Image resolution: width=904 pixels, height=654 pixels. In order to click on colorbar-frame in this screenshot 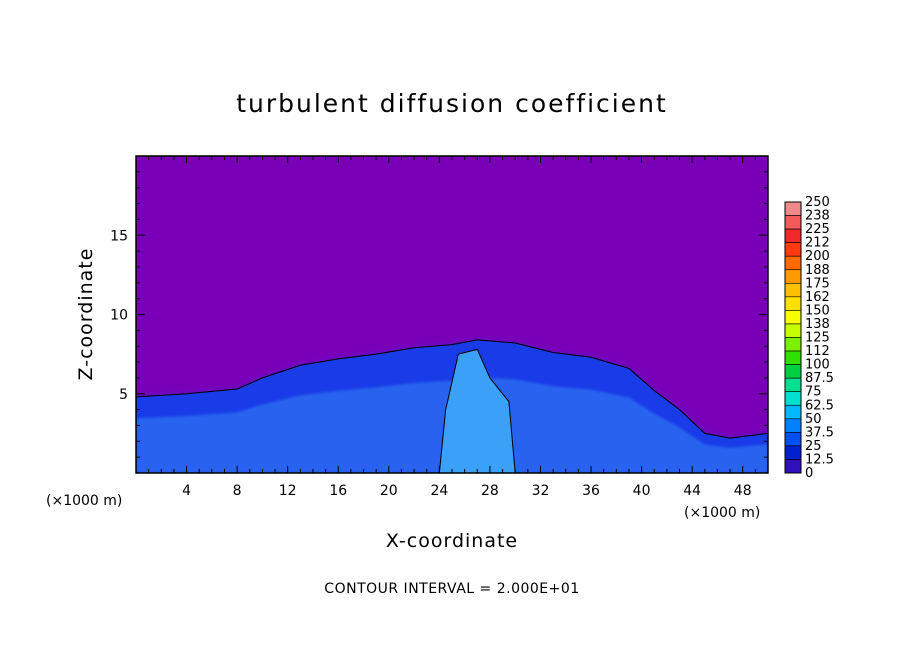, I will do `click(793, 337)`.